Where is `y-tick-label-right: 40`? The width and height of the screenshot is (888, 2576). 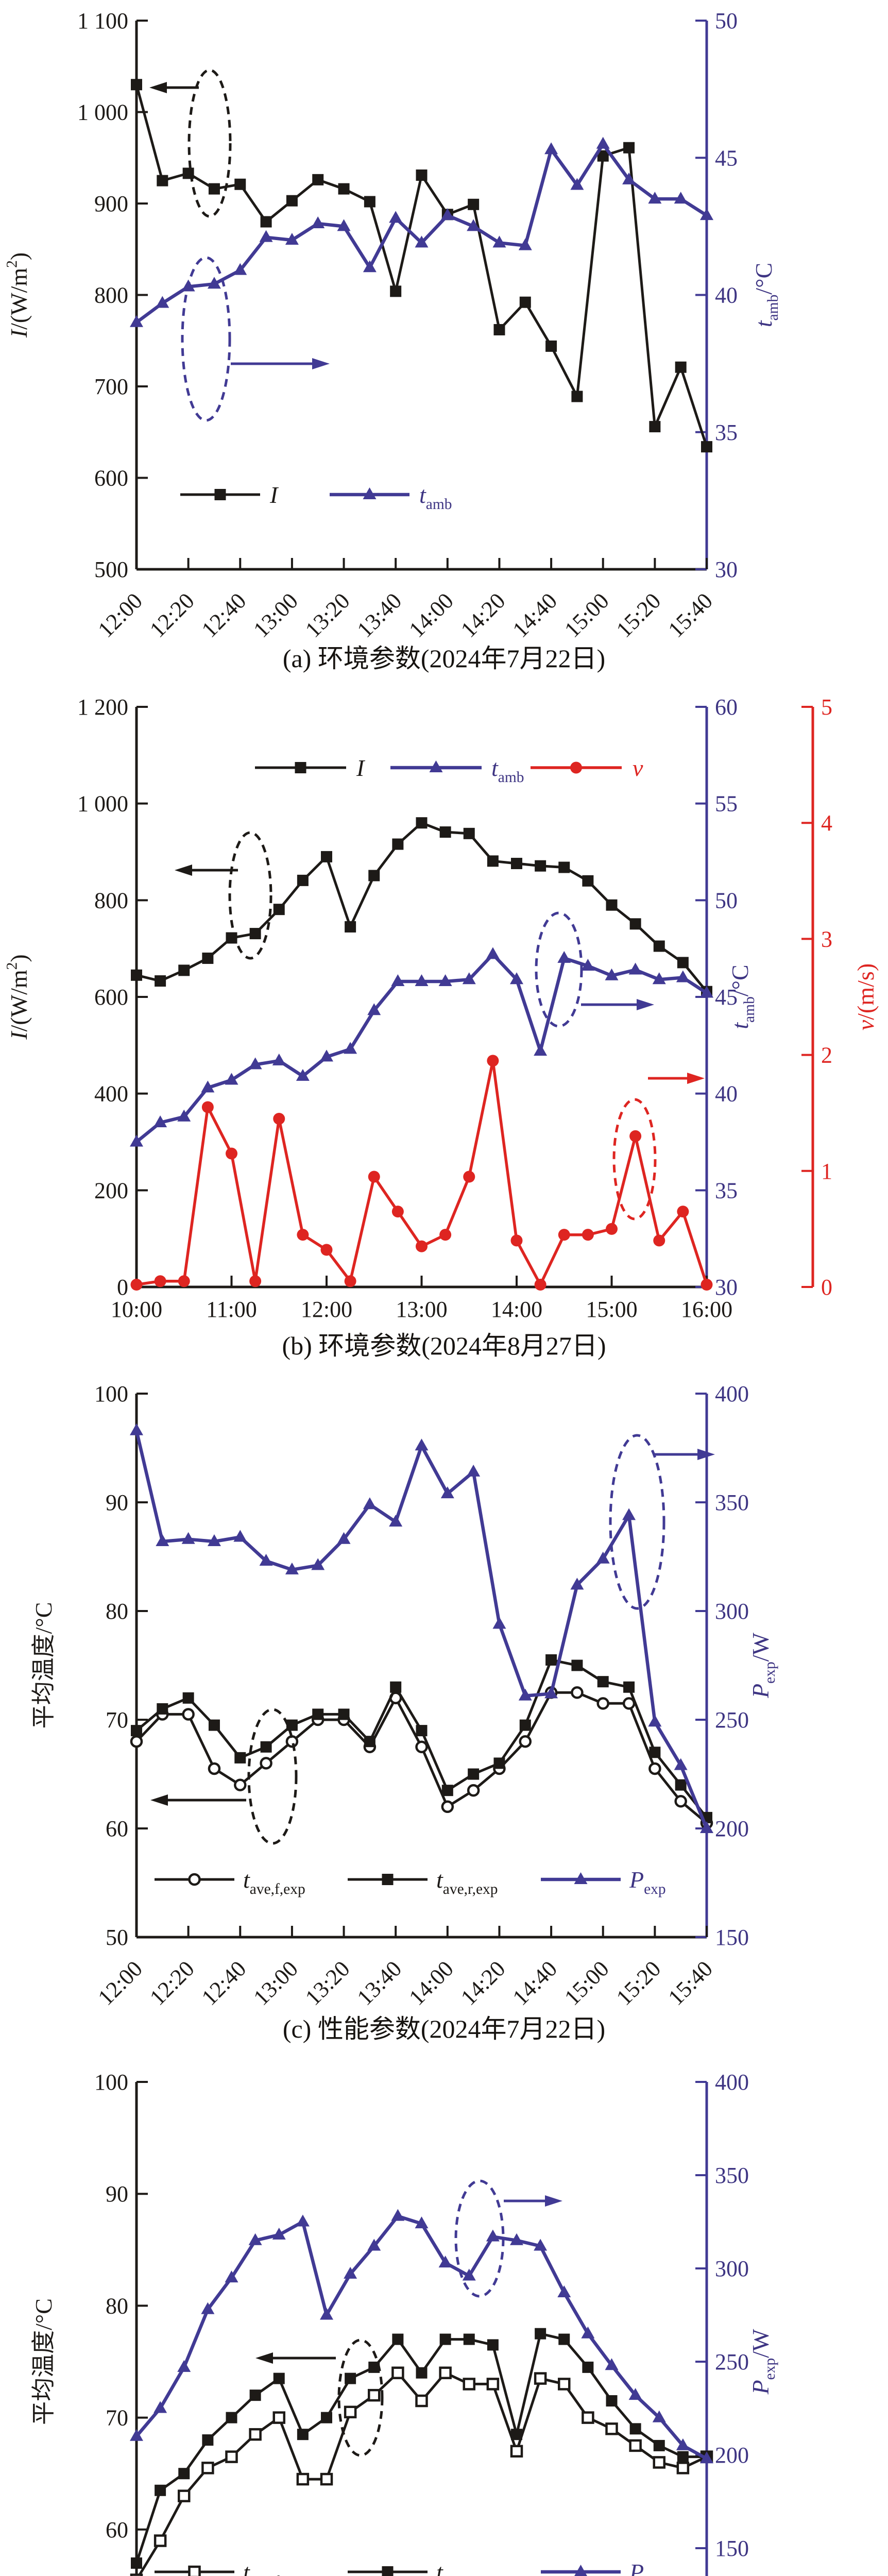 y-tick-label-right: 40 is located at coordinates (726, 1094).